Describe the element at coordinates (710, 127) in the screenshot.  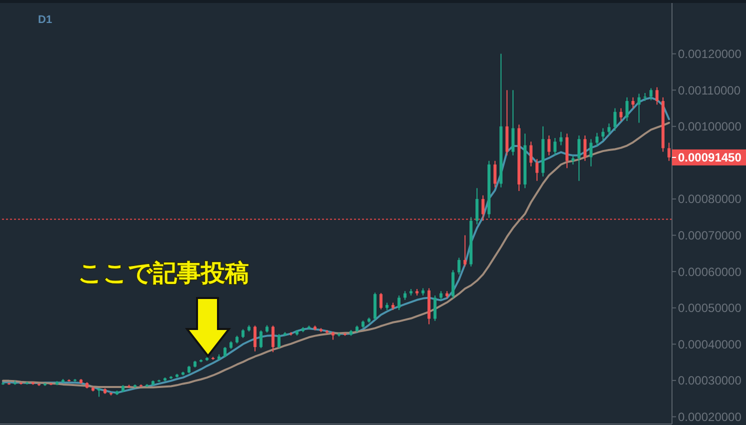
I see `y-tick-label: 0.00100000` at that location.